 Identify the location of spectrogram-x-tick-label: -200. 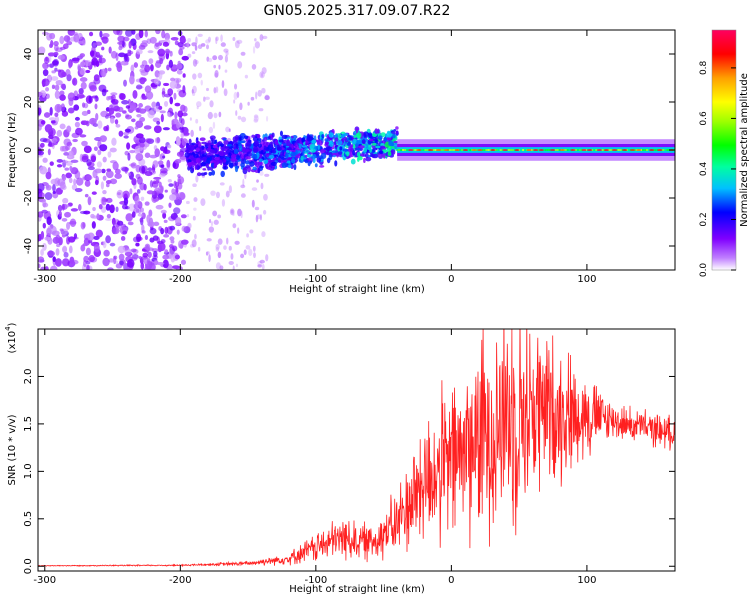
(180, 279).